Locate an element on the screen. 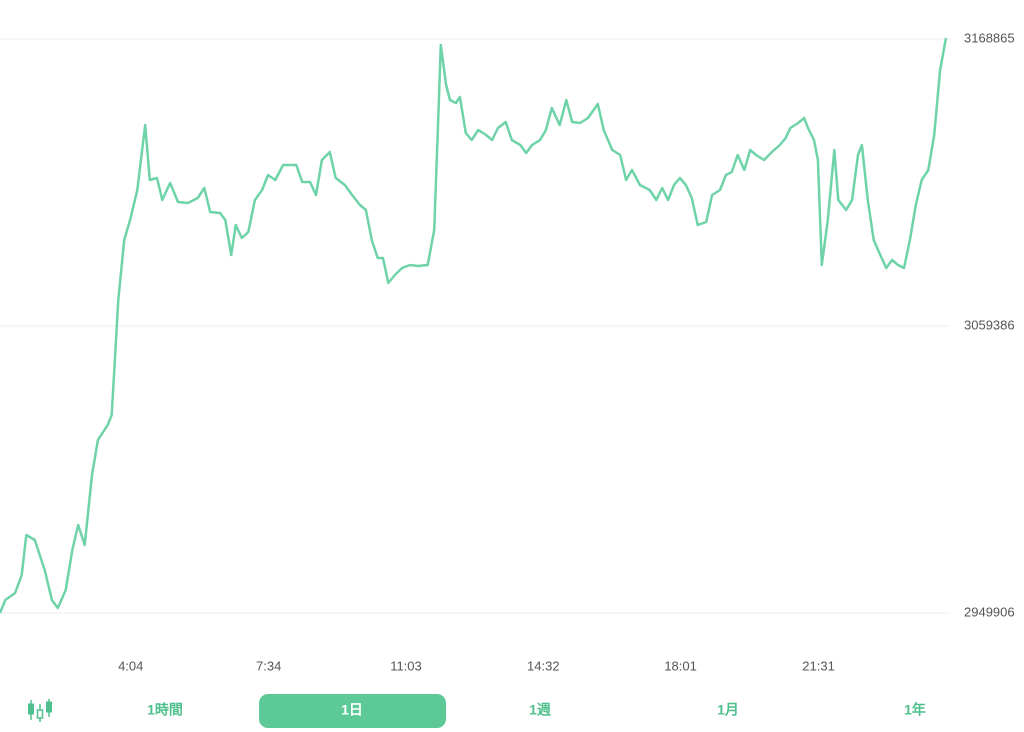  x-tick-label: 4:04 is located at coordinates (130, 665).